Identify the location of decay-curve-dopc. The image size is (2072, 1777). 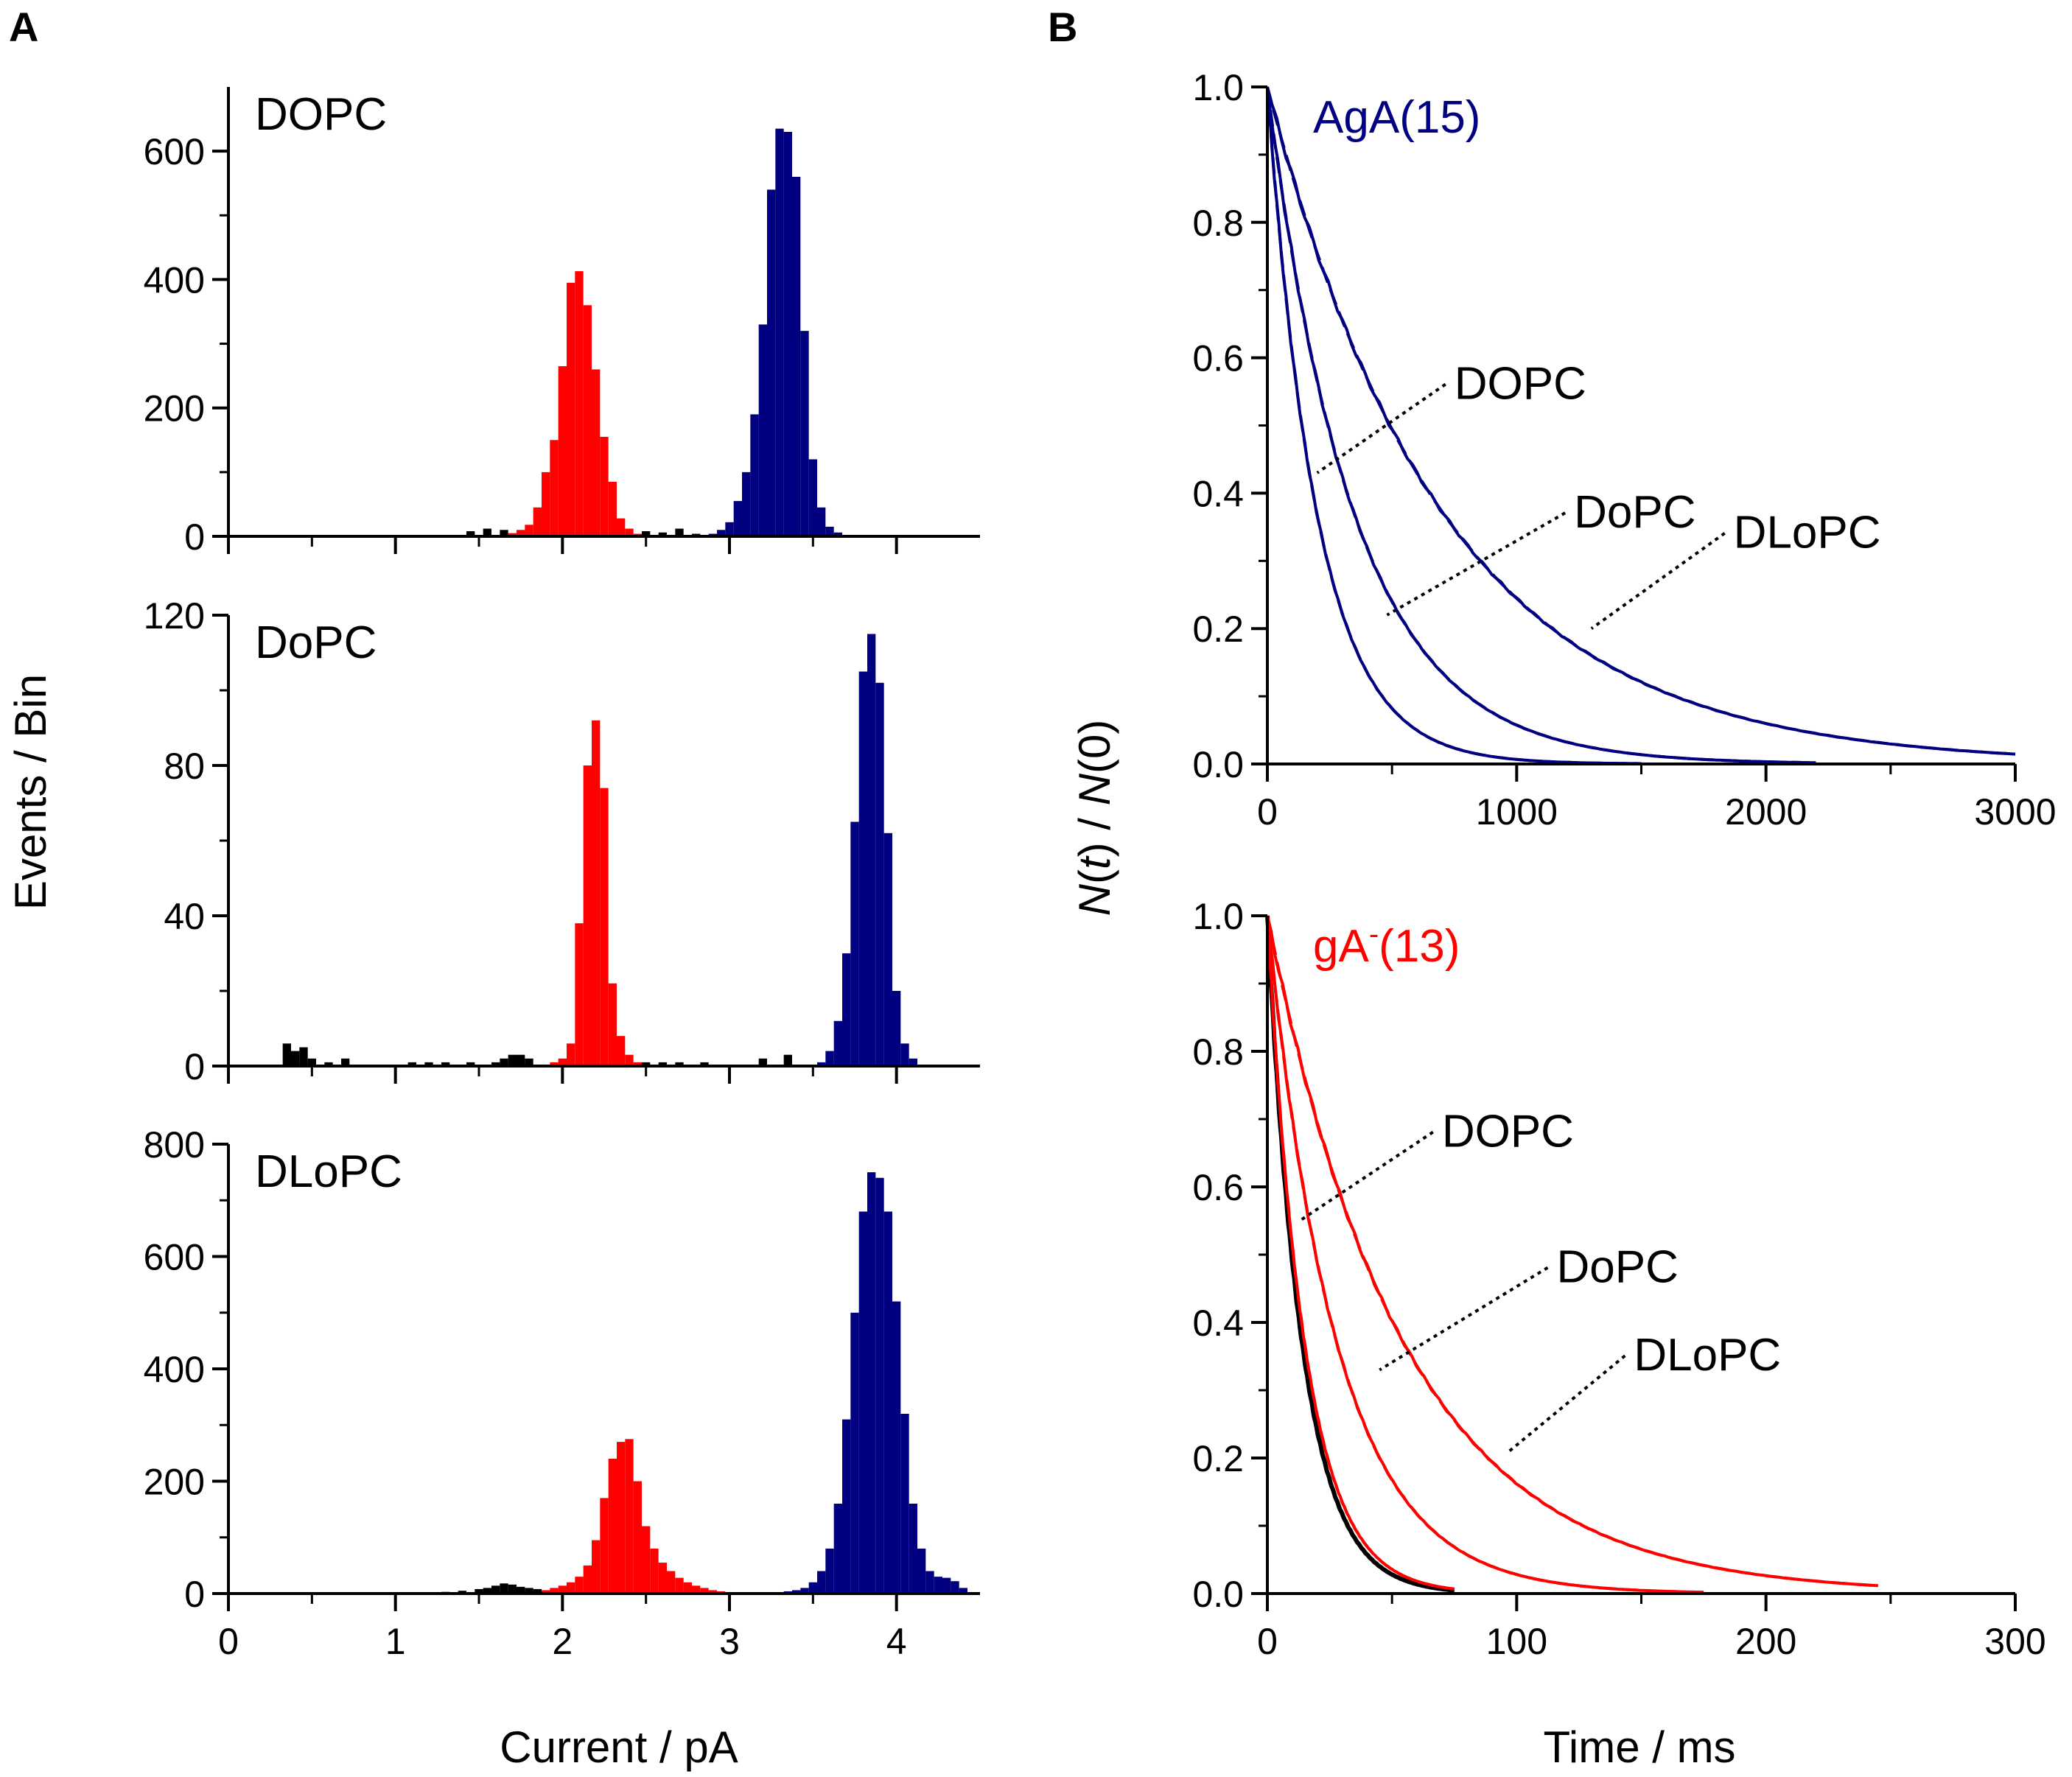
(1541, 425).